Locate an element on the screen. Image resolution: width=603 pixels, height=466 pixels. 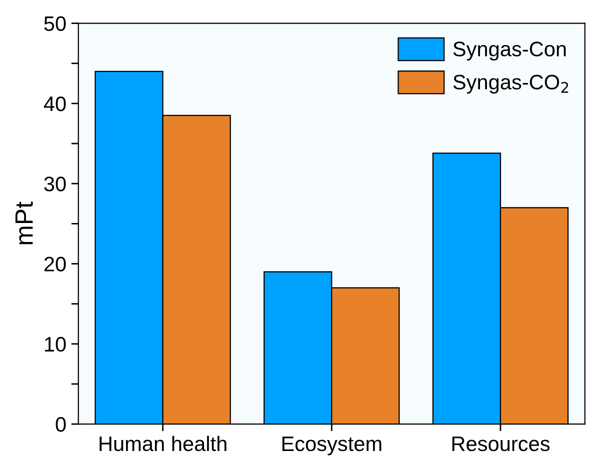
y-axis-title: mPt is located at coordinates (24, 223).